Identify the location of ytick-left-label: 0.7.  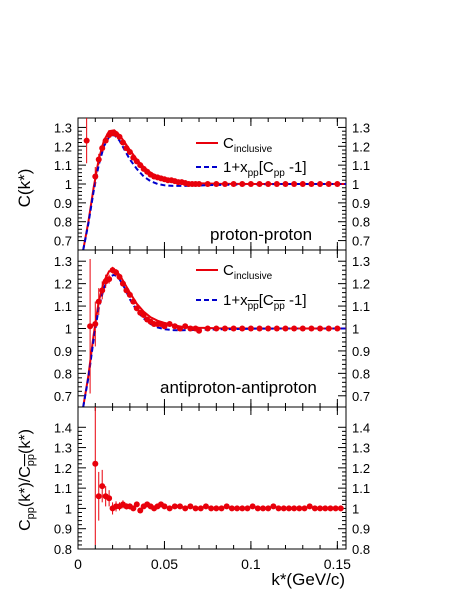
(63, 396).